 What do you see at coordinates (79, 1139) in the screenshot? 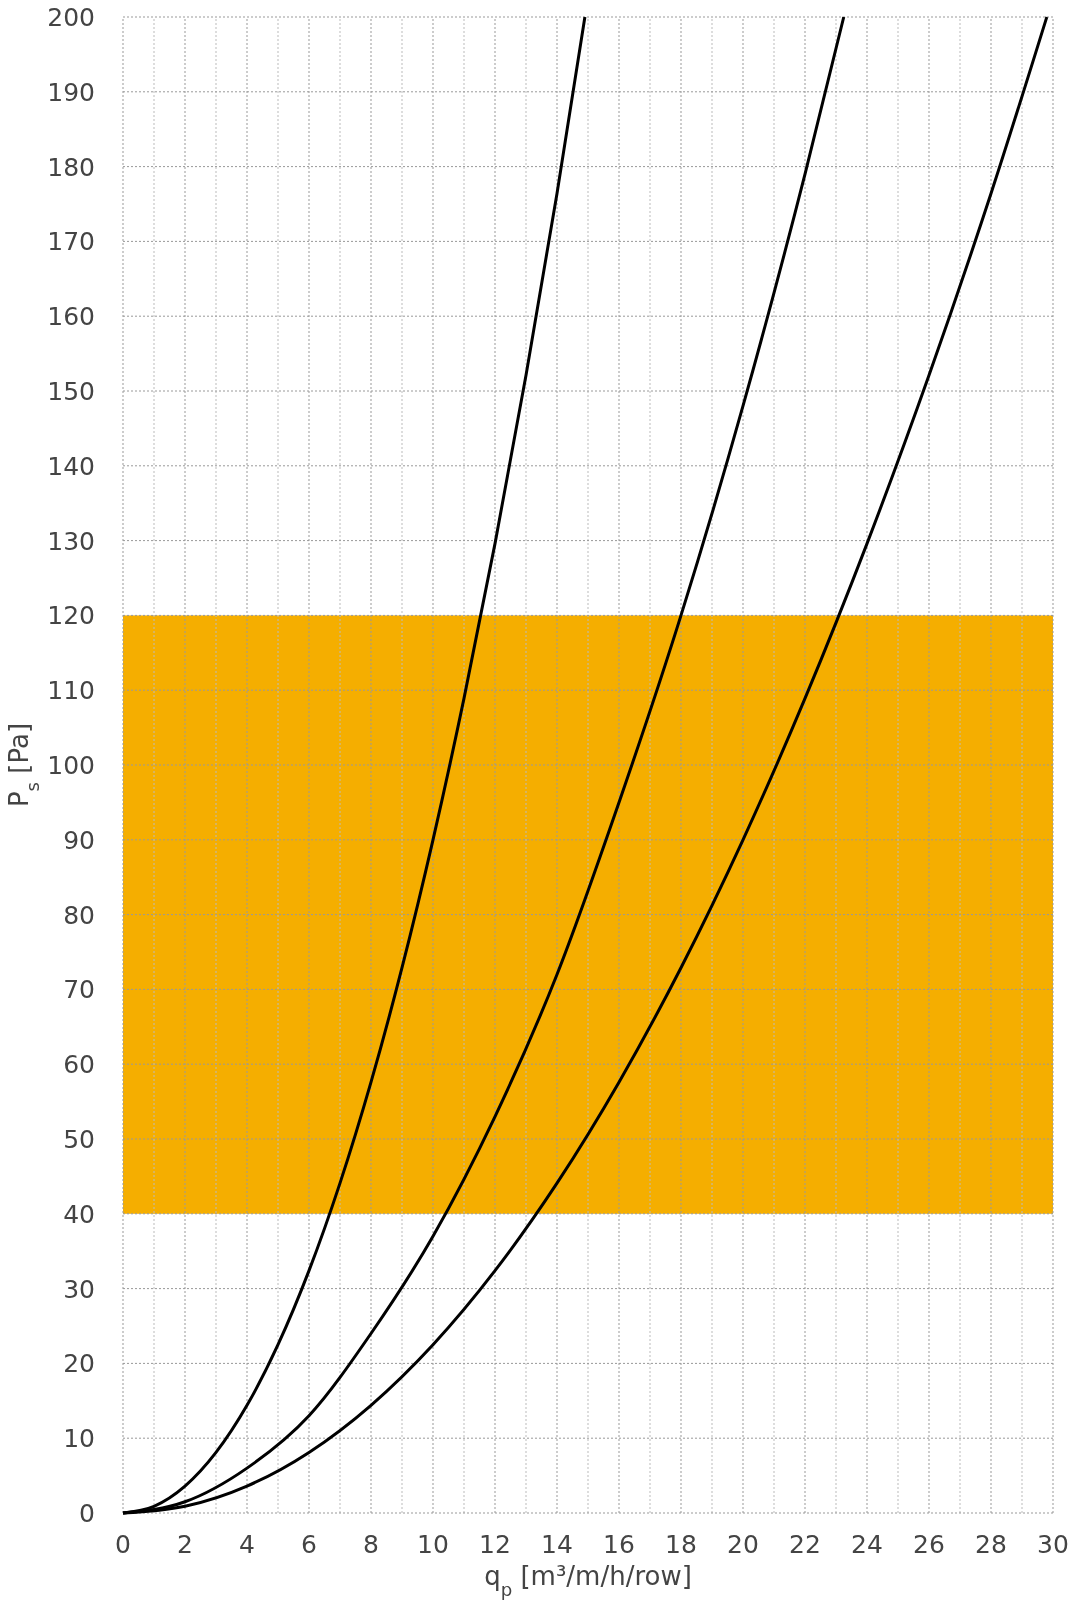
I see `y-tick-label: 50` at bounding box center [79, 1139].